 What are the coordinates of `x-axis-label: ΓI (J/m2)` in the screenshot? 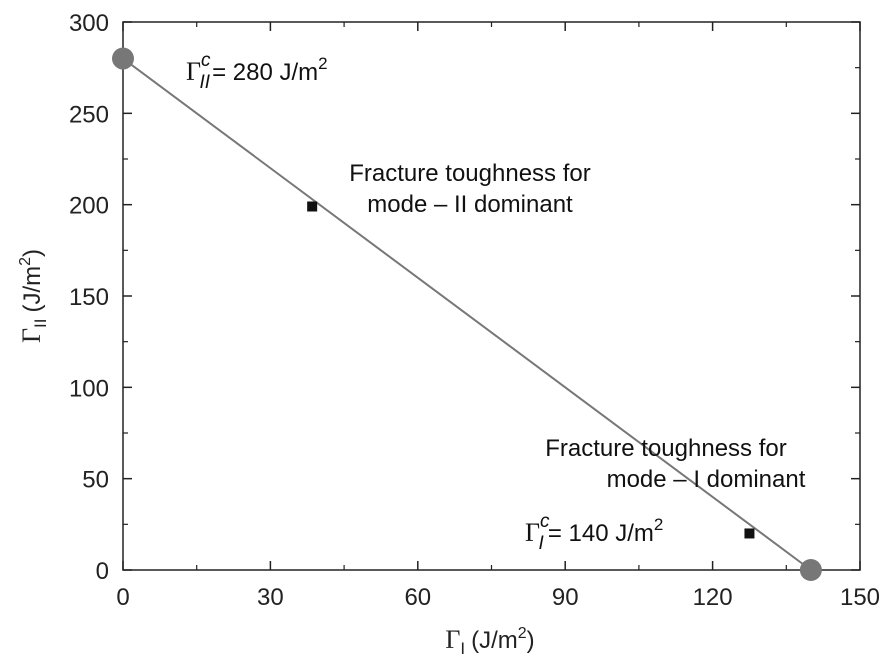 It's located at (489, 641).